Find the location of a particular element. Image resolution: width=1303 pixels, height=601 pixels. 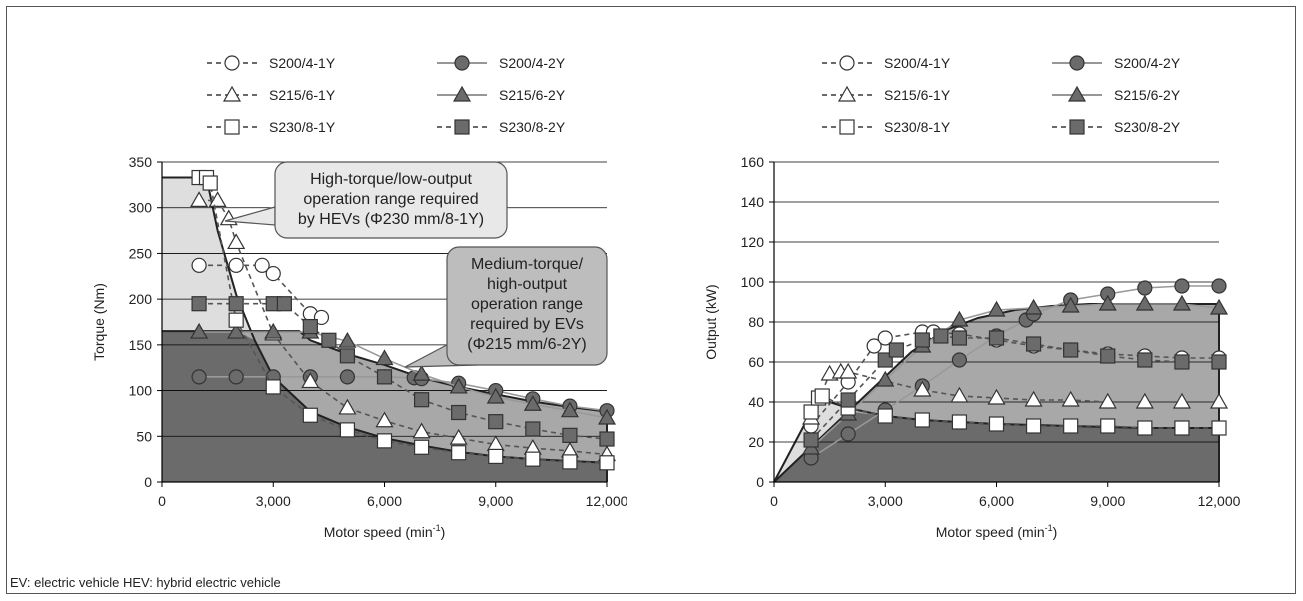

y-tick-label: 160 is located at coordinates (753, 162).